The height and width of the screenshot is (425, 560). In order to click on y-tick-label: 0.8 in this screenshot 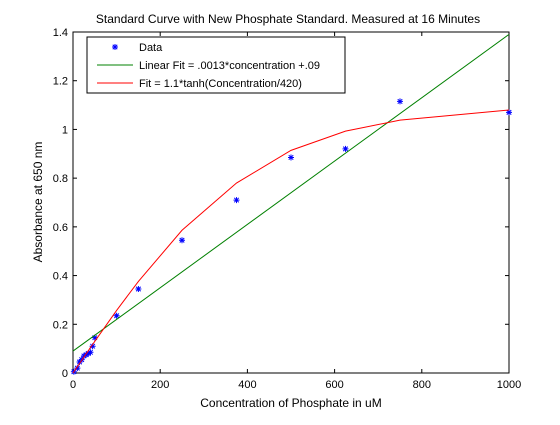, I will do `click(60, 179)`.